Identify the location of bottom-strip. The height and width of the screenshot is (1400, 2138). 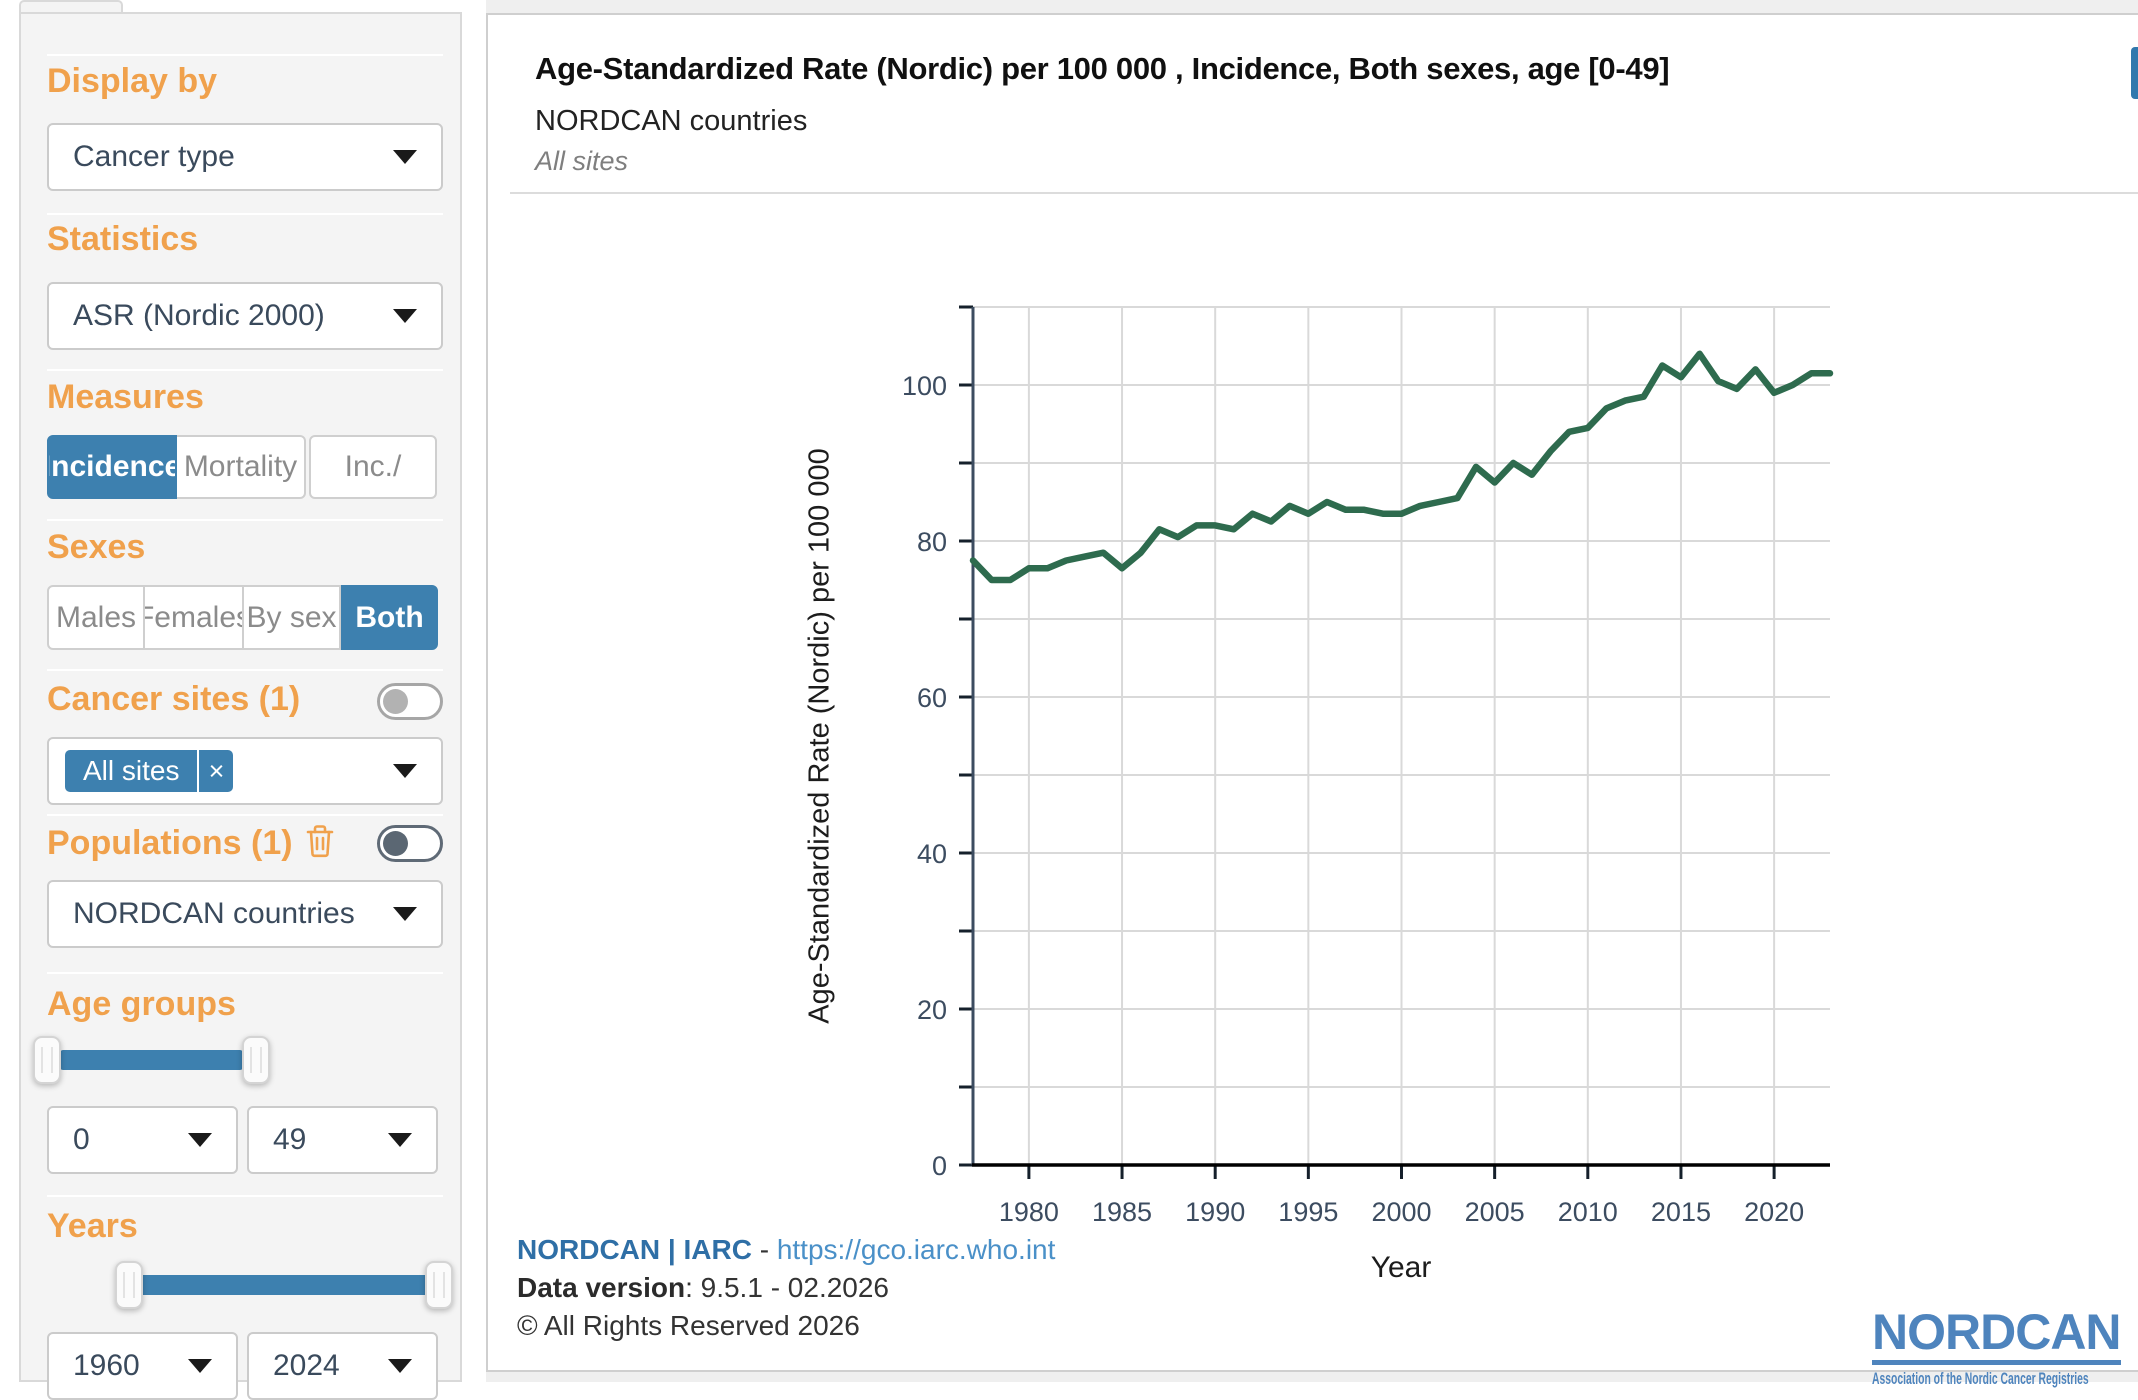
(1312, 1377).